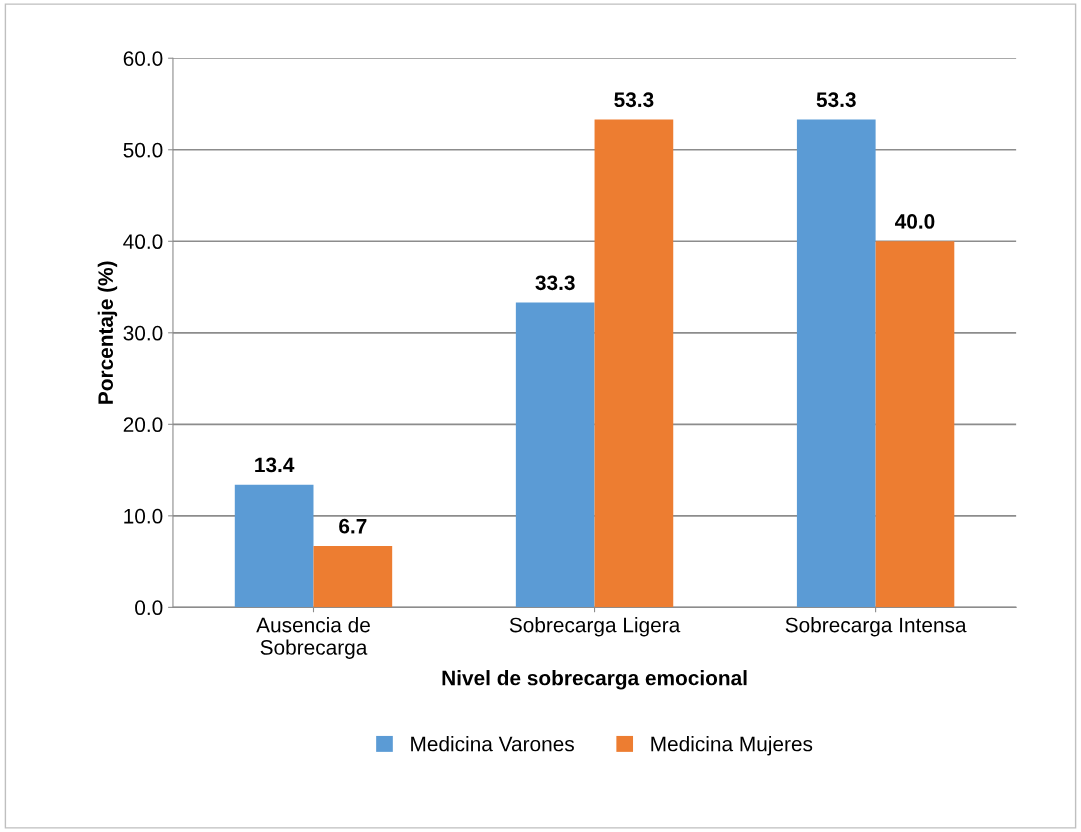 The width and height of the screenshot is (1081, 832). Describe the element at coordinates (143, 516) in the screenshot. I see `y-tick-label: 10.0` at that location.